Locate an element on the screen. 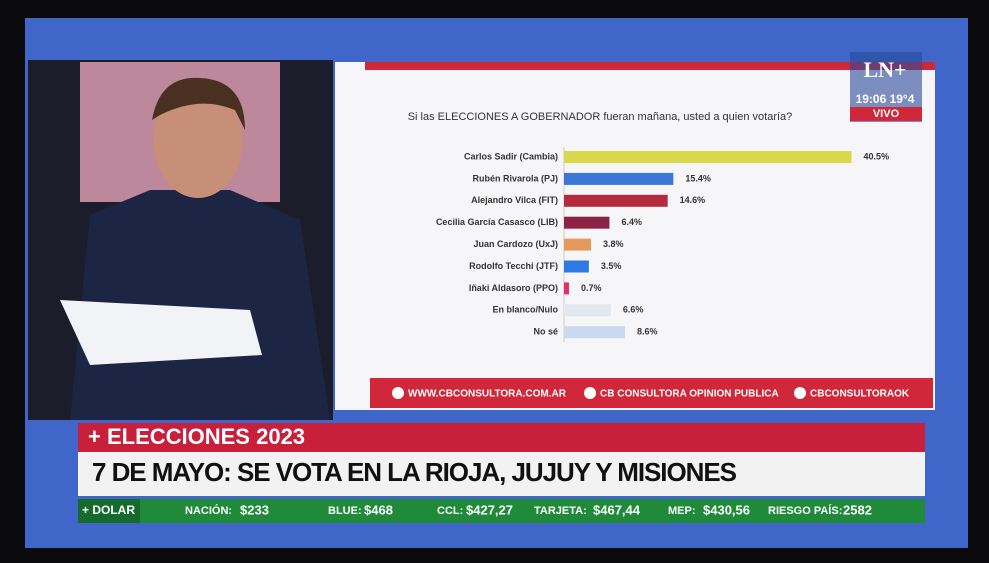 The height and width of the screenshot is (563, 989). live-box is located at coordinates (886, 114).